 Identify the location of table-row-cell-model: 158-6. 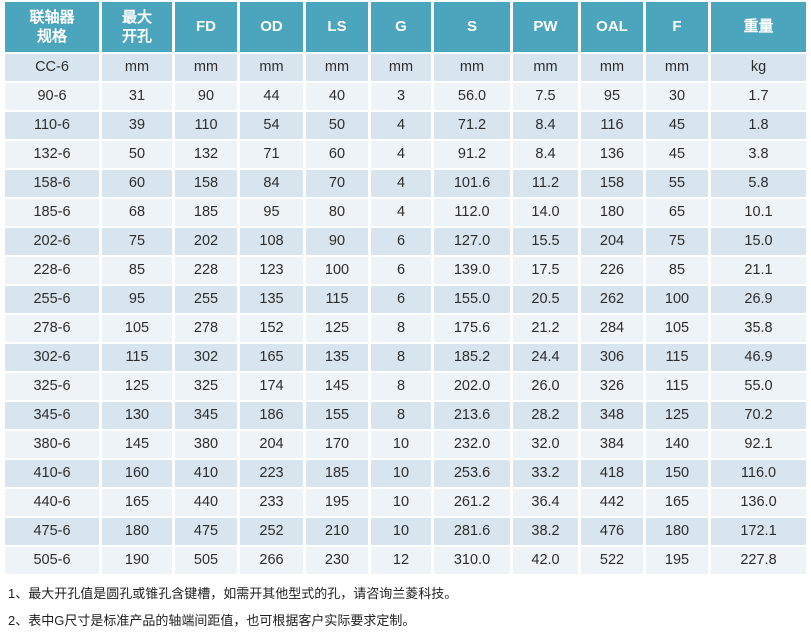
(52, 183).